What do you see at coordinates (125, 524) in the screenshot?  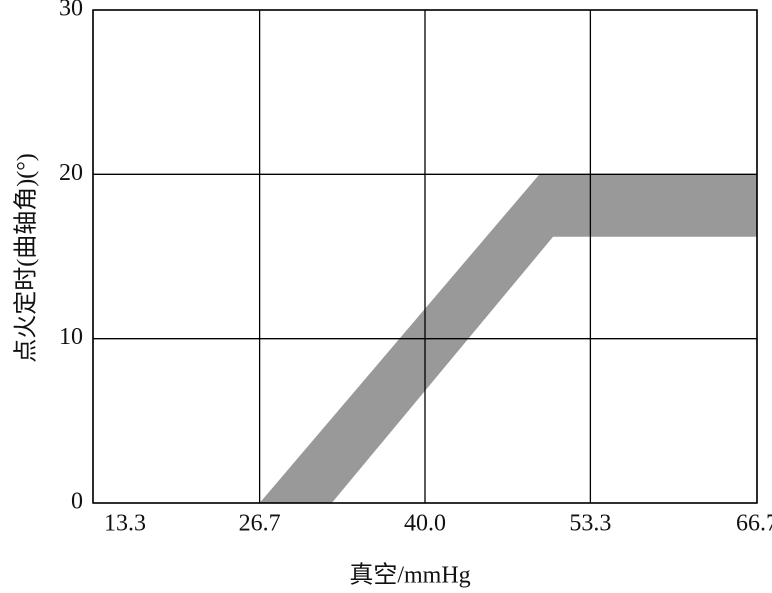 I see `x-tick-label: 13.3` at bounding box center [125, 524].